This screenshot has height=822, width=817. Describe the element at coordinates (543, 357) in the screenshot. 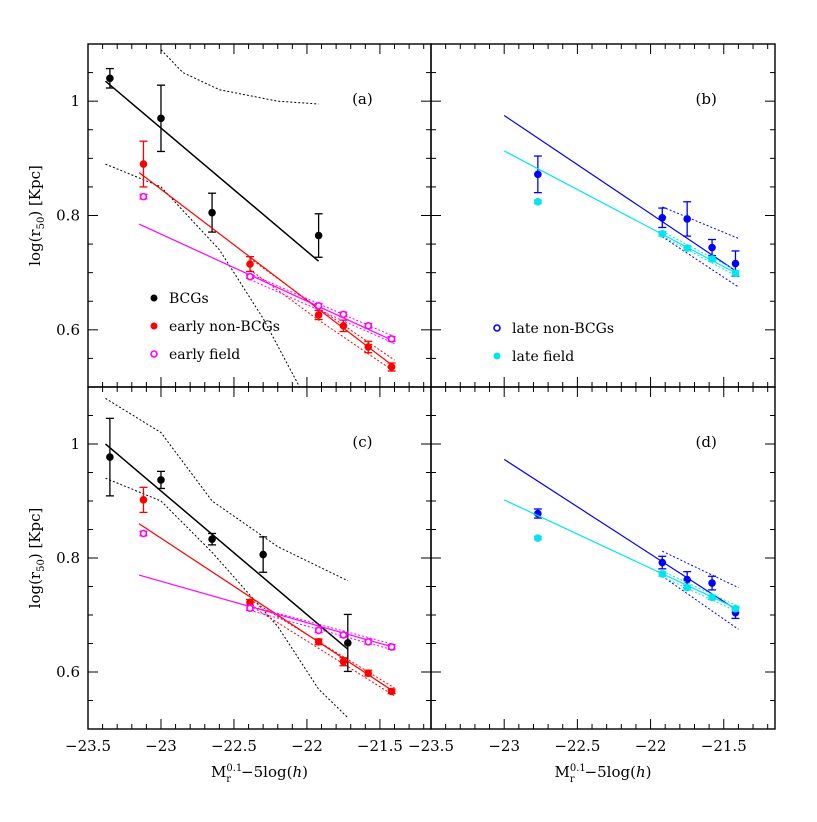

I see `panel-b-legend-late-field-label: late field` at that location.